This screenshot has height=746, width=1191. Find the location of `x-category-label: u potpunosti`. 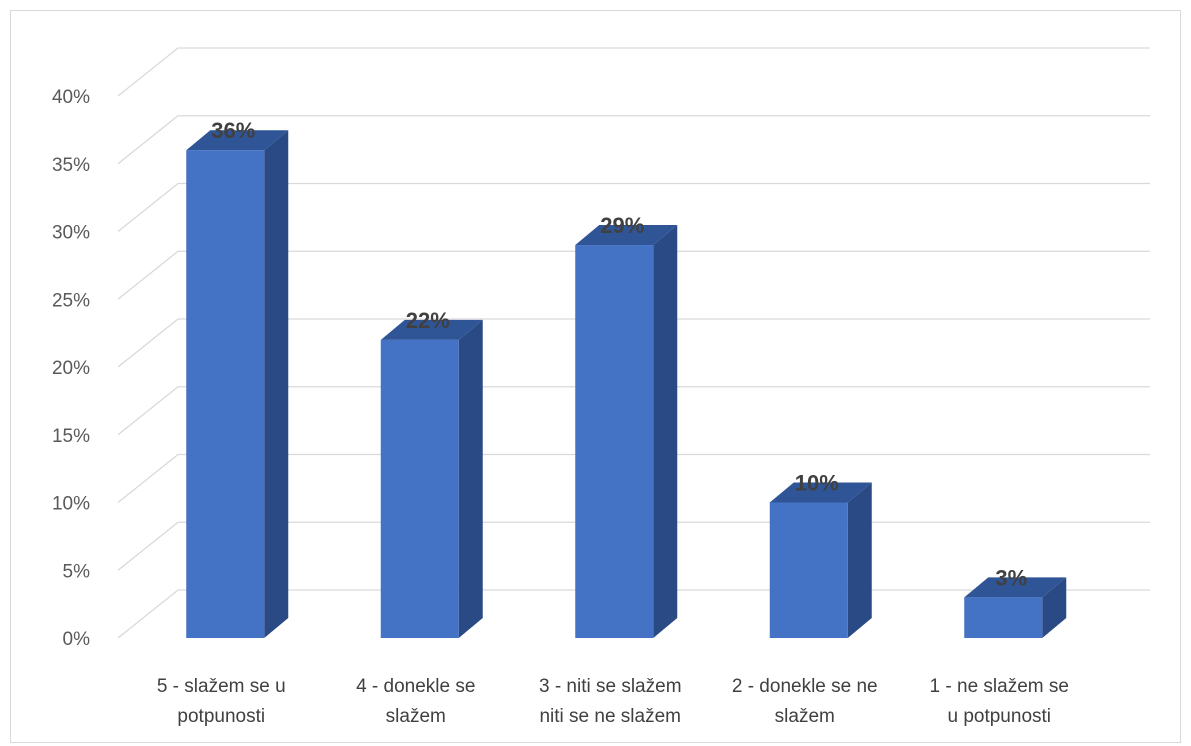

x-category-label: u potpunosti is located at coordinates (999, 716).